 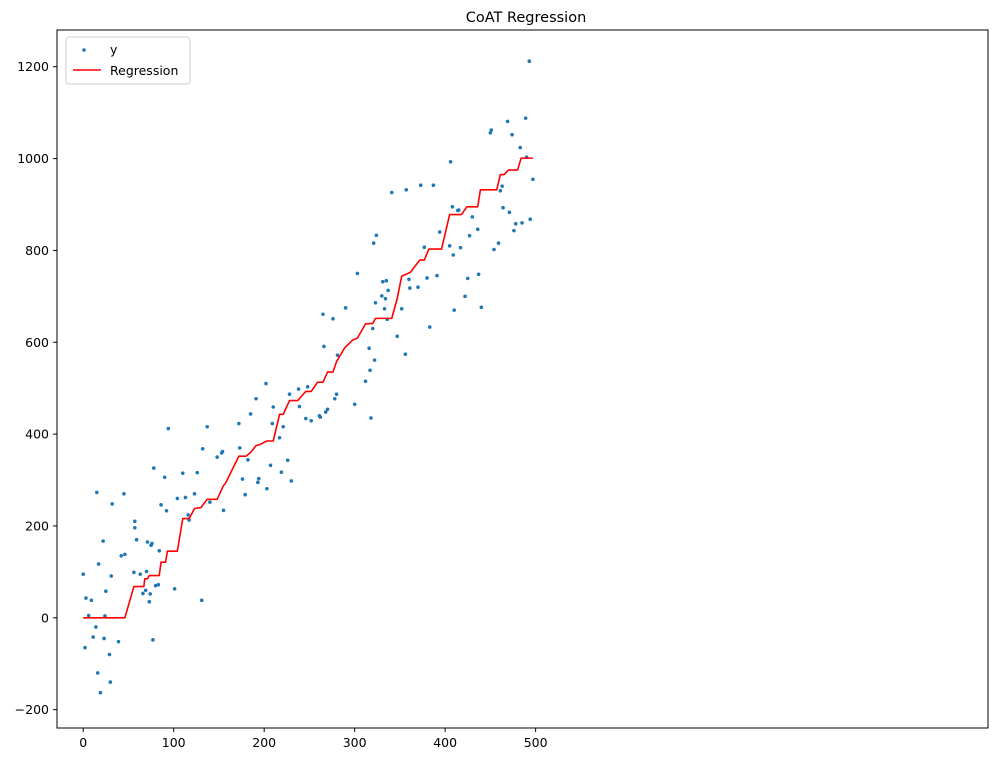 What do you see at coordinates (114, 49) in the screenshot?
I see `legend-label-y: y` at bounding box center [114, 49].